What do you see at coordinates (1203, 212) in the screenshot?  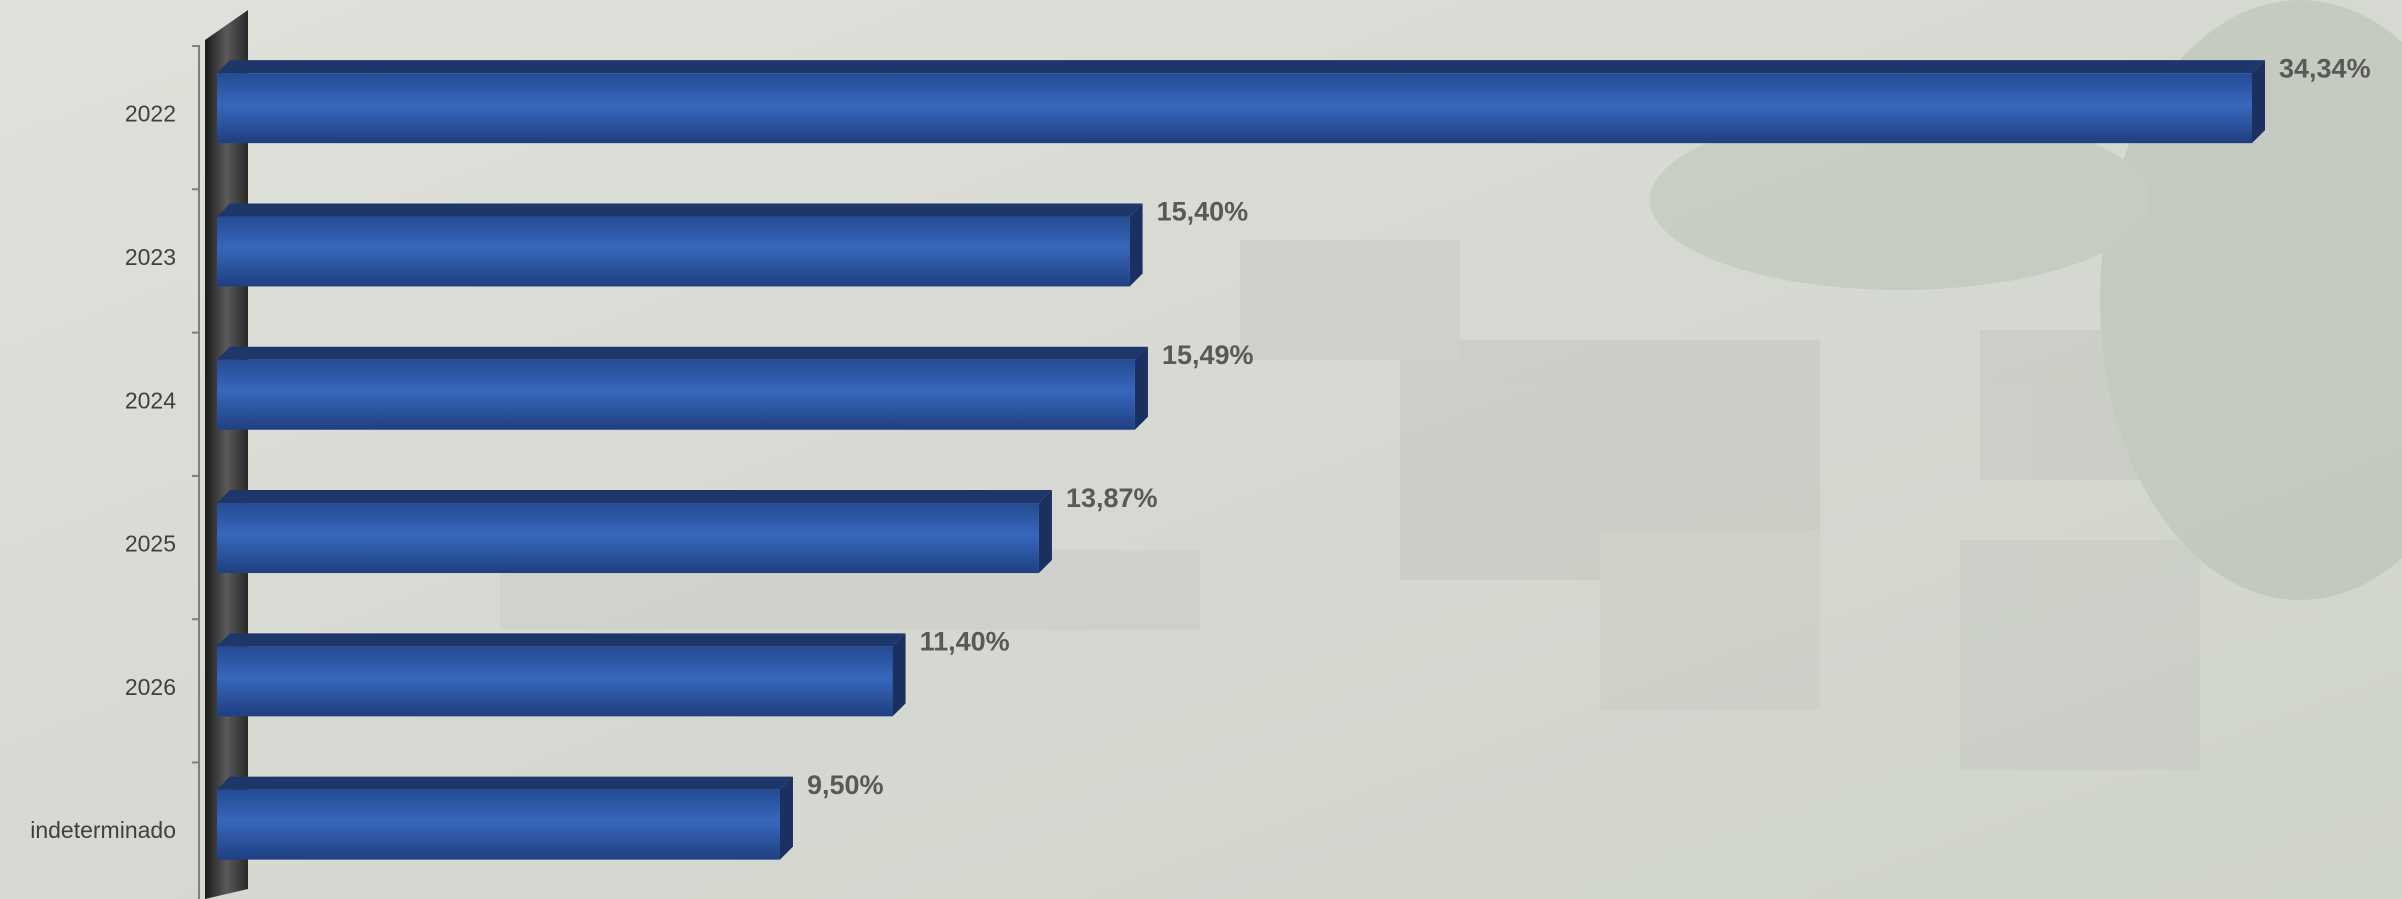 I see `data-label: 15,40%` at bounding box center [1203, 212].